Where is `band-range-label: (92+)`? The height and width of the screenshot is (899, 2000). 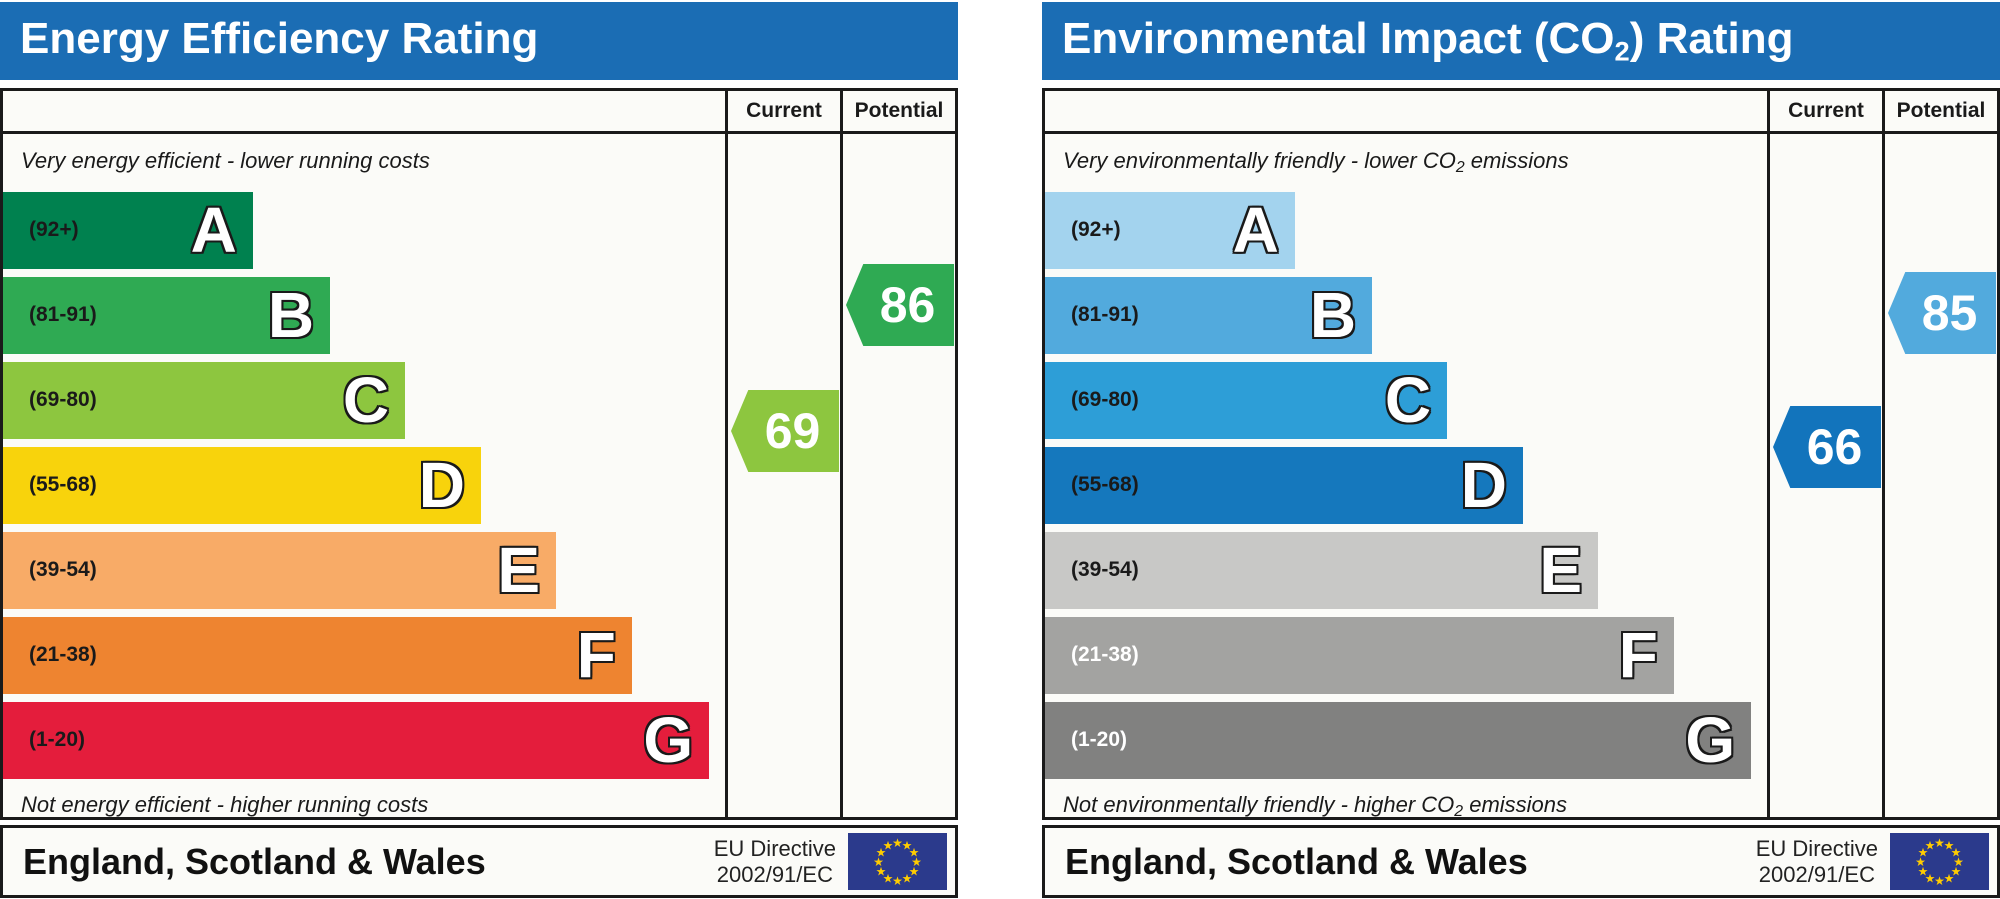 band-range-label: (92+) is located at coordinates (54, 230).